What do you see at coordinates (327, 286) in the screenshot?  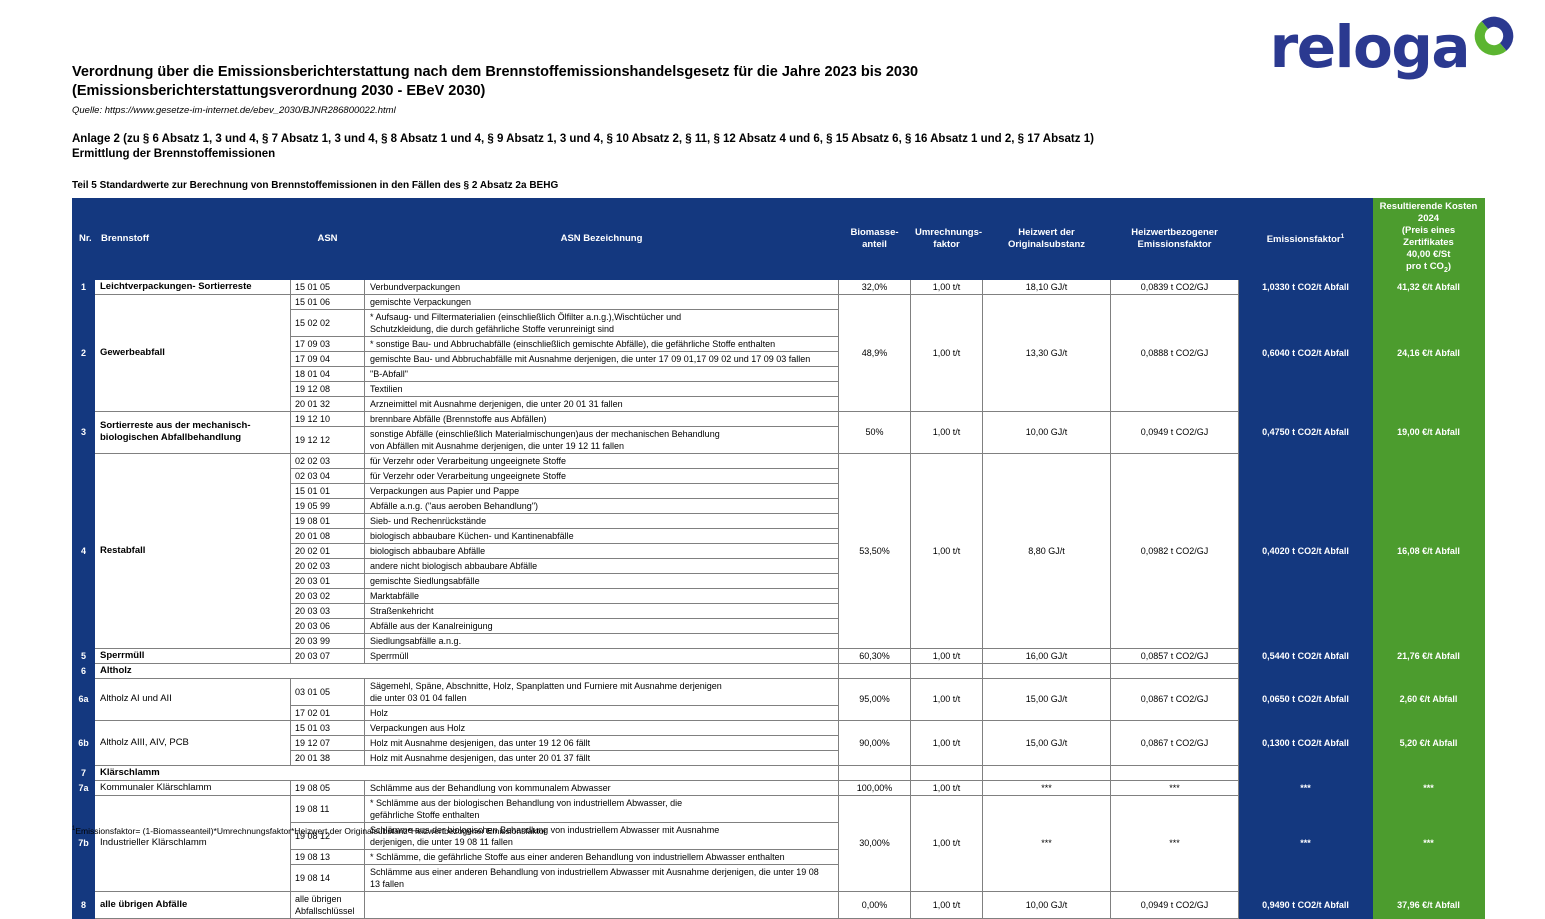 I see `cell-asn: 15 01 05` at bounding box center [327, 286].